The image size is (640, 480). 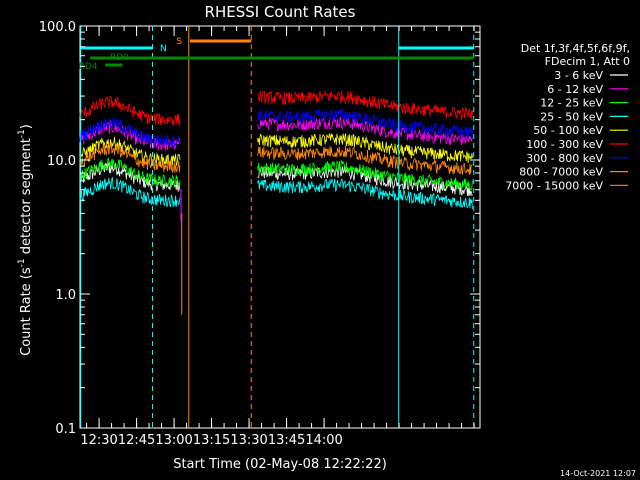 What do you see at coordinates (564, 158) in the screenshot?
I see `legend-label-6: 300 - 800 keV` at bounding box center [564, 158].